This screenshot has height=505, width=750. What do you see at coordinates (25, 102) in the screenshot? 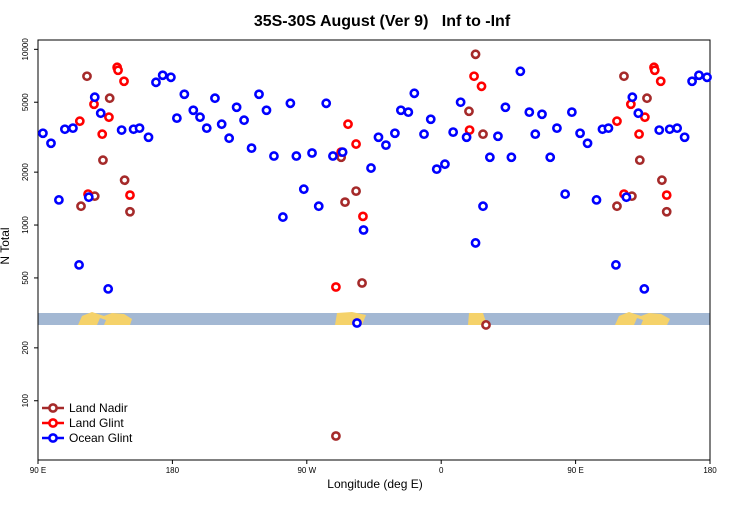
I see `y-tick-label: 5000` at bounding box center [25, 102].